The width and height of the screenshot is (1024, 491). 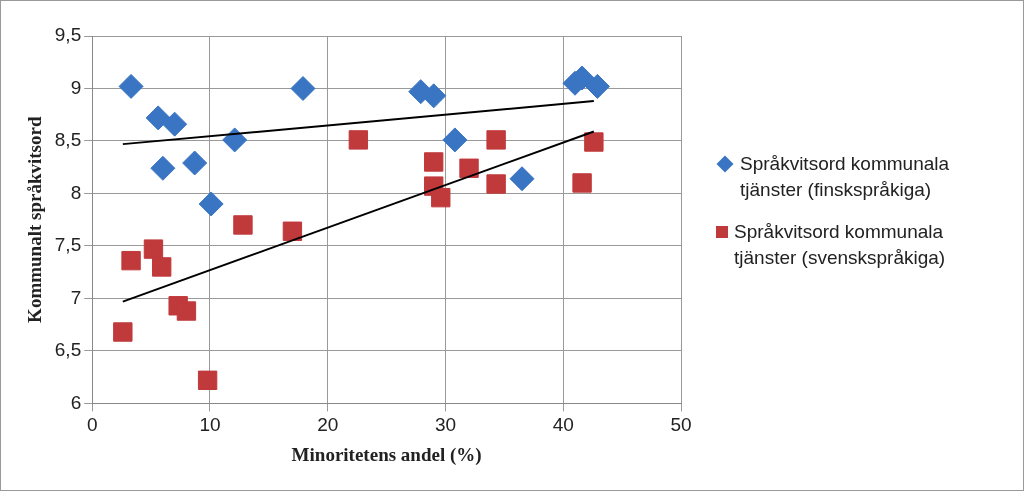 I want to click on y-tick-label: 6, so click(x=76, y=402).